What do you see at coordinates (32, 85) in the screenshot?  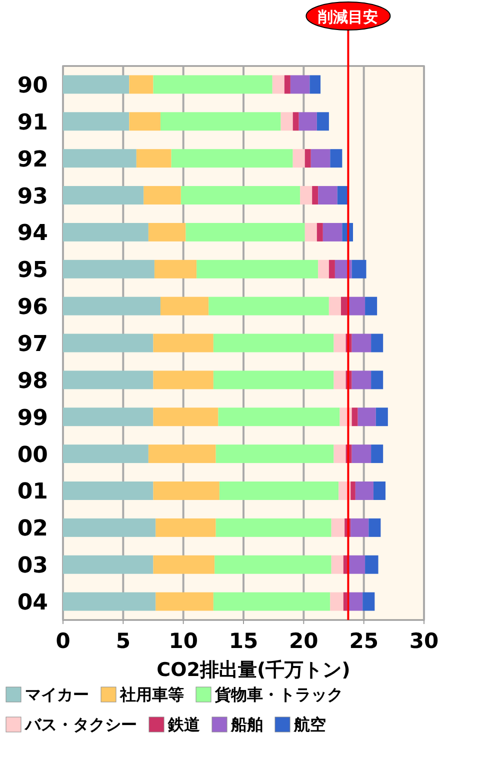 I see `y-tick-label: 90` at bounding box center [32, 85].